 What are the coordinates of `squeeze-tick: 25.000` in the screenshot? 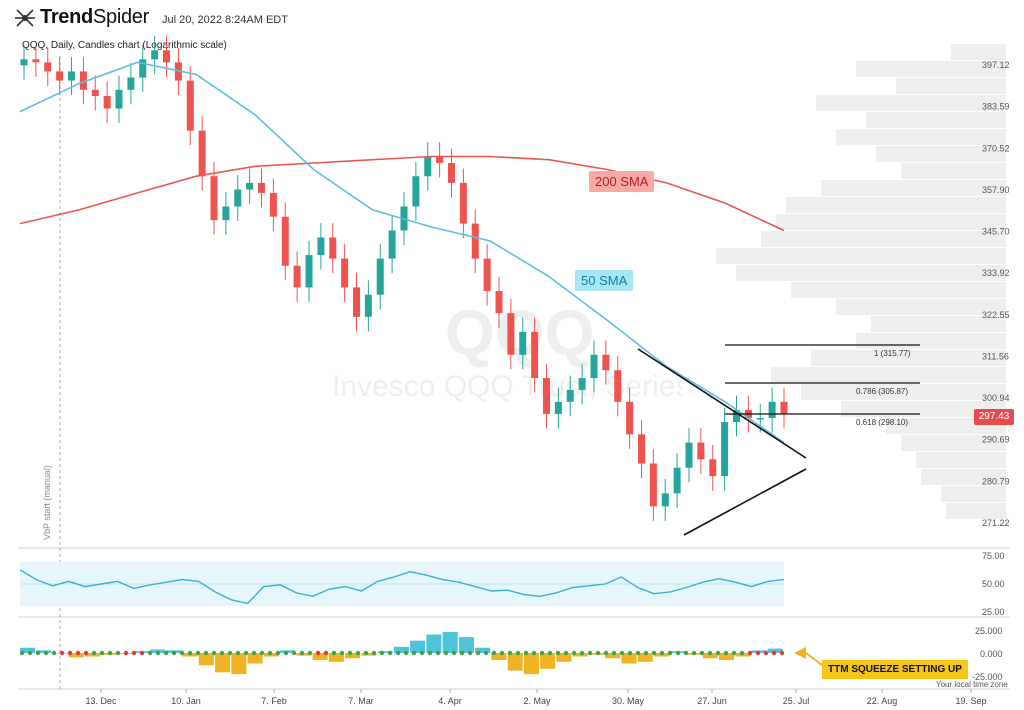 It's located at (989, 631).